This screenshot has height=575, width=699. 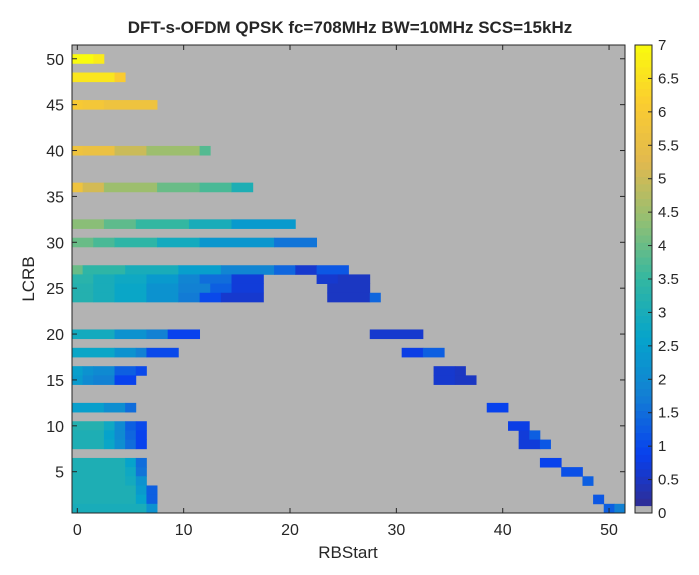 I want to click on y-axis-label: LCRB, so click(x=28, y=278).